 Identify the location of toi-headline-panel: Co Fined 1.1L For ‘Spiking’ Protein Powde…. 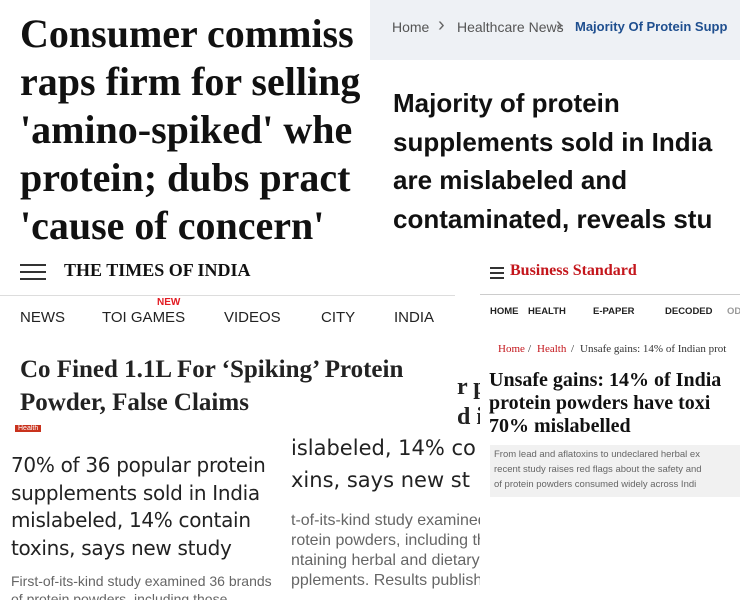
(227, 386).